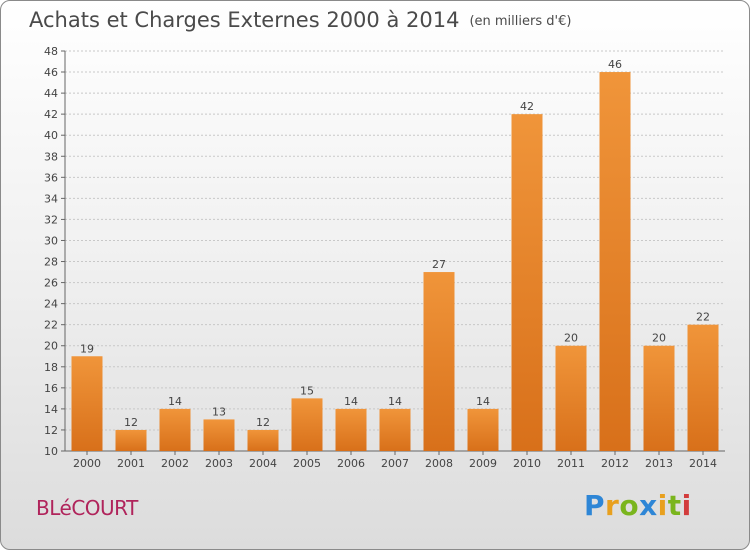 The width and height of the screenshot is (750, 550). What do you see at coordinates (131, 463) in the screenshot?
I see `x-tick-label: 2001` at bounding box center [131, 463].